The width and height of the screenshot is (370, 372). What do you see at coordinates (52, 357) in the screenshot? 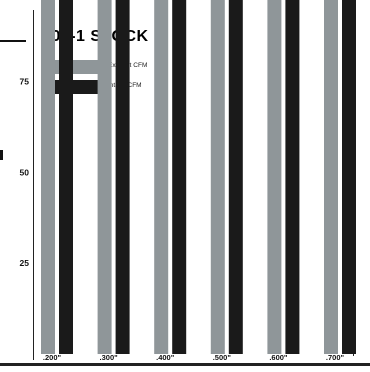
I see `x-tick-label: .200"` at bounding box center [52, 357].